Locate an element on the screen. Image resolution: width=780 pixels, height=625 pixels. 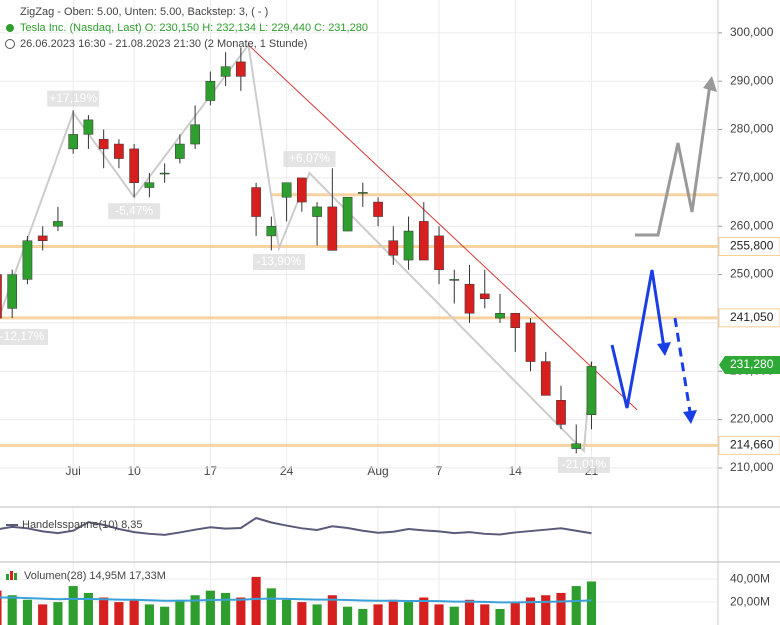
zigzag-label: +17,19% is located at coordinates (73, 98).